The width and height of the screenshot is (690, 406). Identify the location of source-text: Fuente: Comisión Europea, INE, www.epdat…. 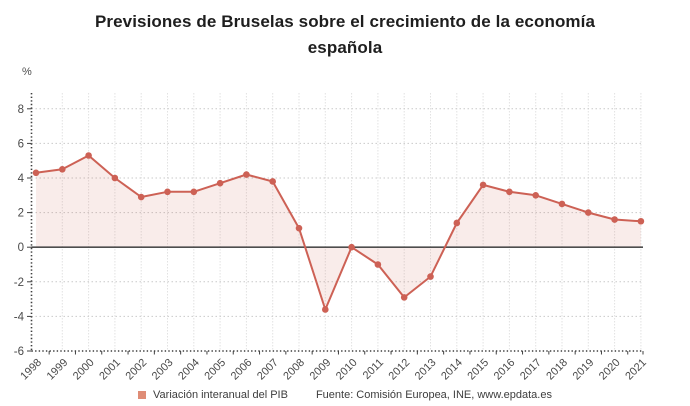
(433, 395).